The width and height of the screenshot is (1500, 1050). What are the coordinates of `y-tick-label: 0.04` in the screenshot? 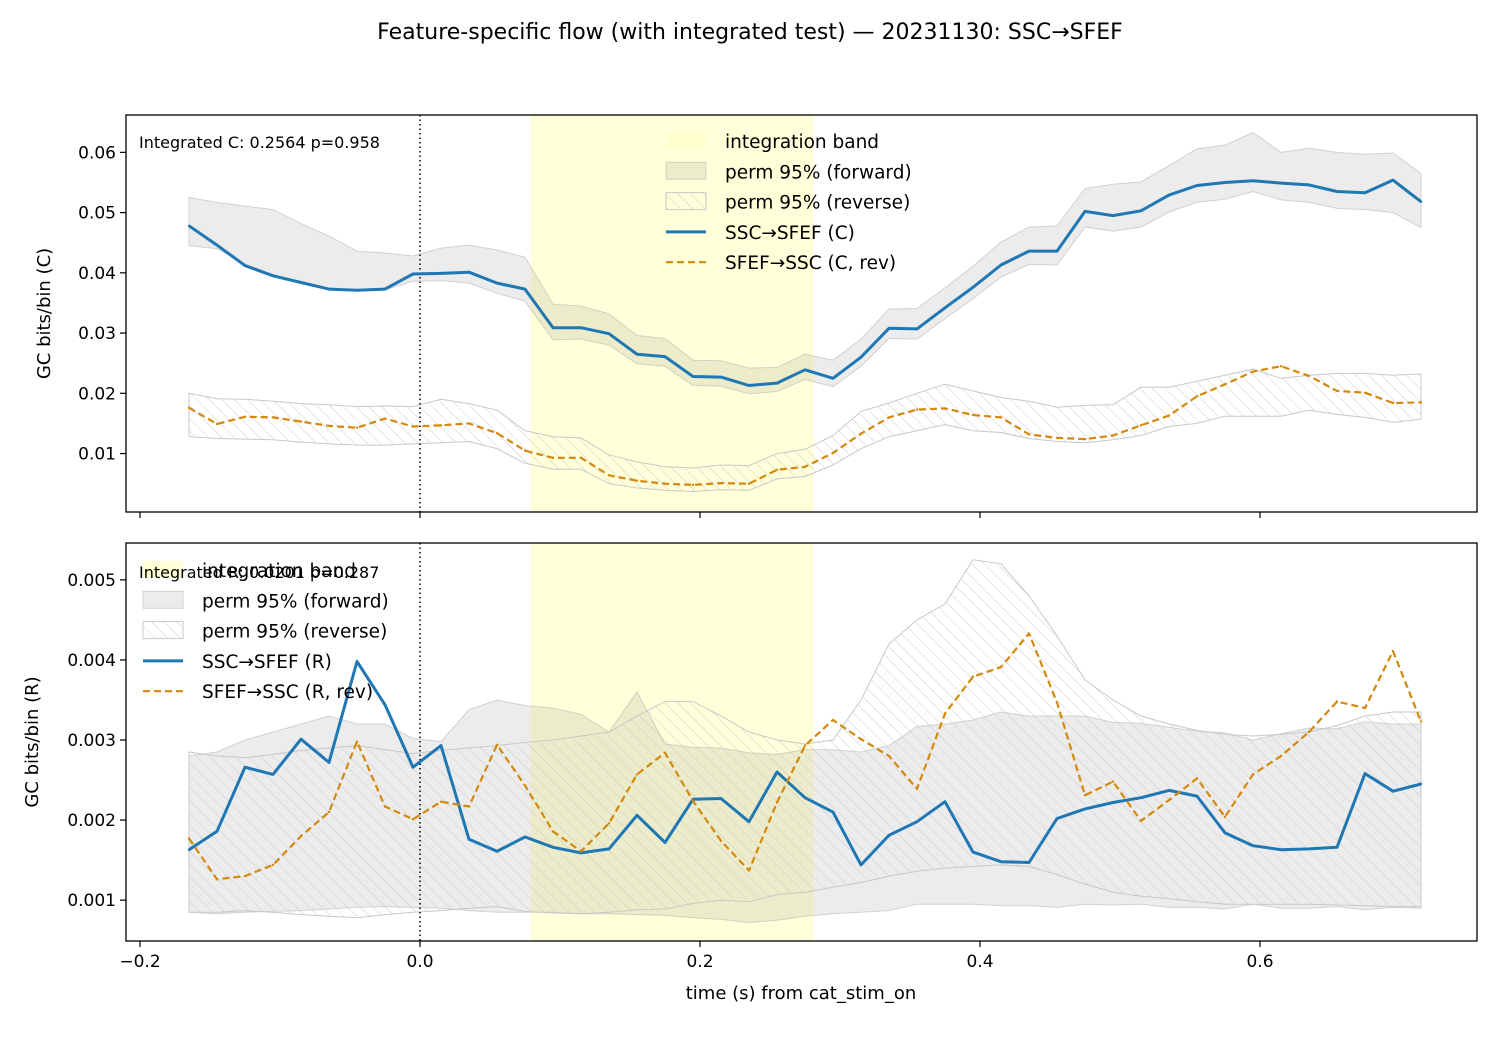 It's located at (97, 274).